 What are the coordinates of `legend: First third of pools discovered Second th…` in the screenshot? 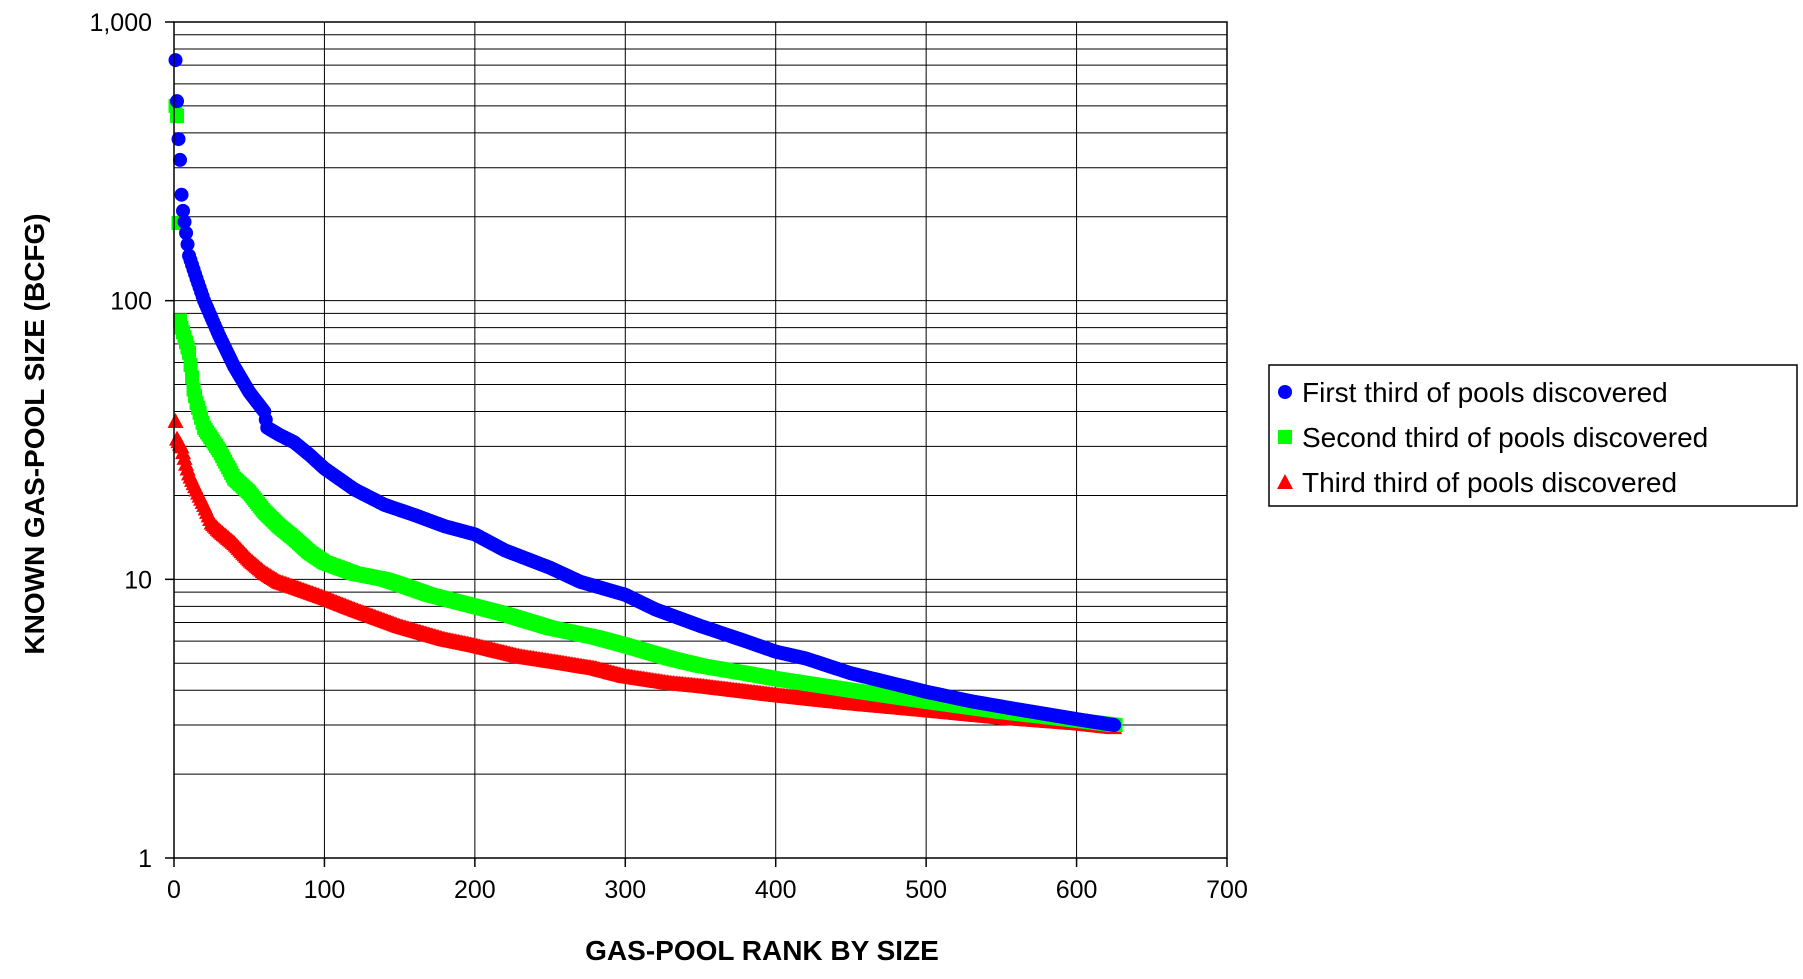 It's located at (1533, 435).